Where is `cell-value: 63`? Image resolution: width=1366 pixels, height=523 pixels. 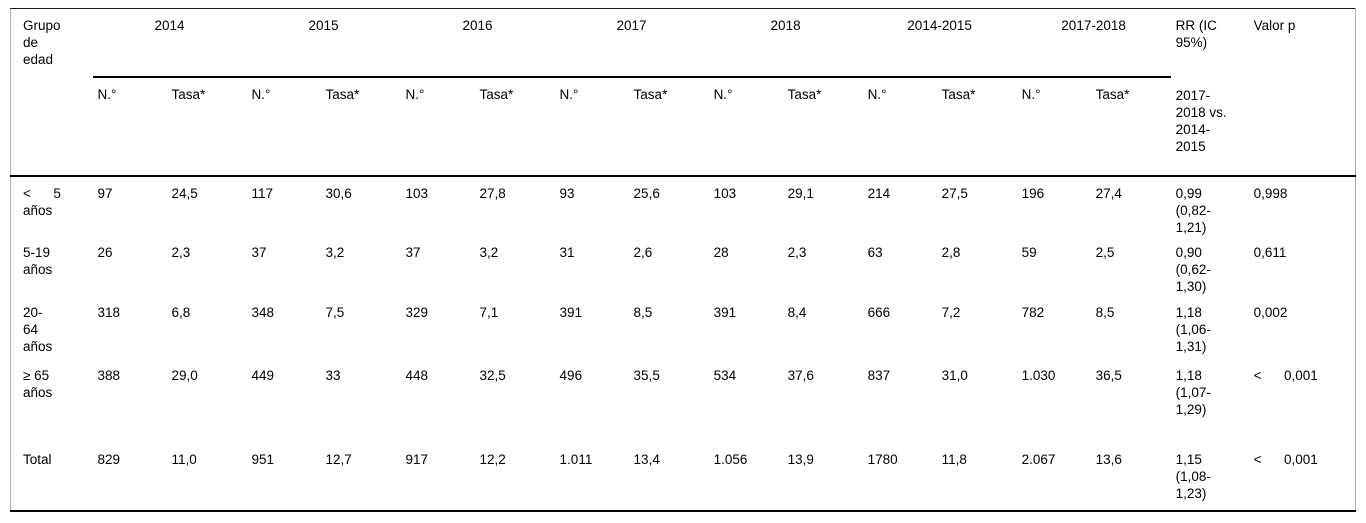
cell-value: 63 is located at coordinates (875, 252).